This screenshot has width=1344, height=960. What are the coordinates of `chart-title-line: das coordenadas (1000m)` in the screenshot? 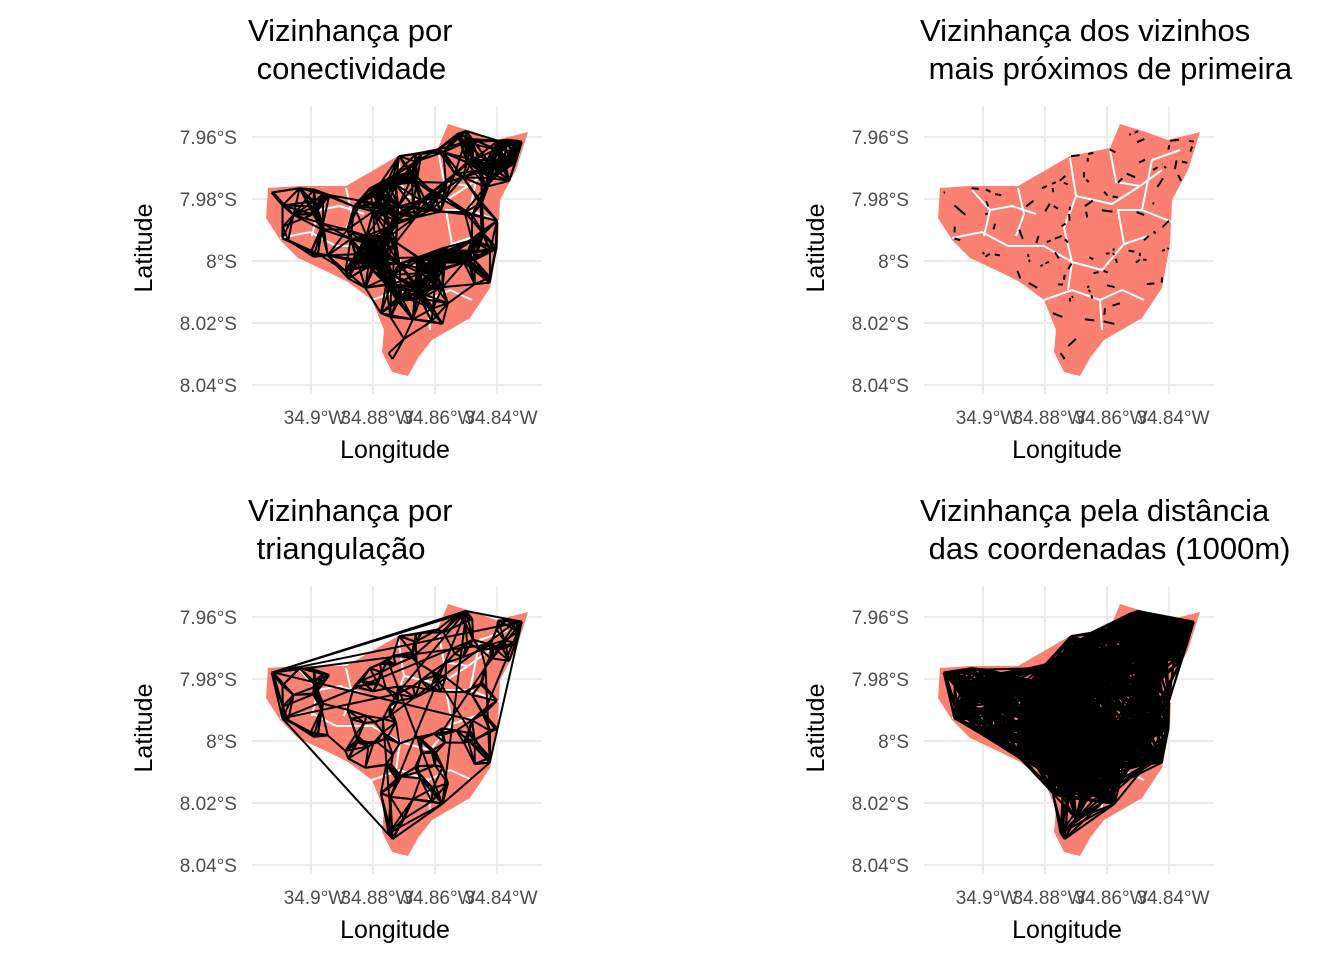 It's located at (1105, 548).